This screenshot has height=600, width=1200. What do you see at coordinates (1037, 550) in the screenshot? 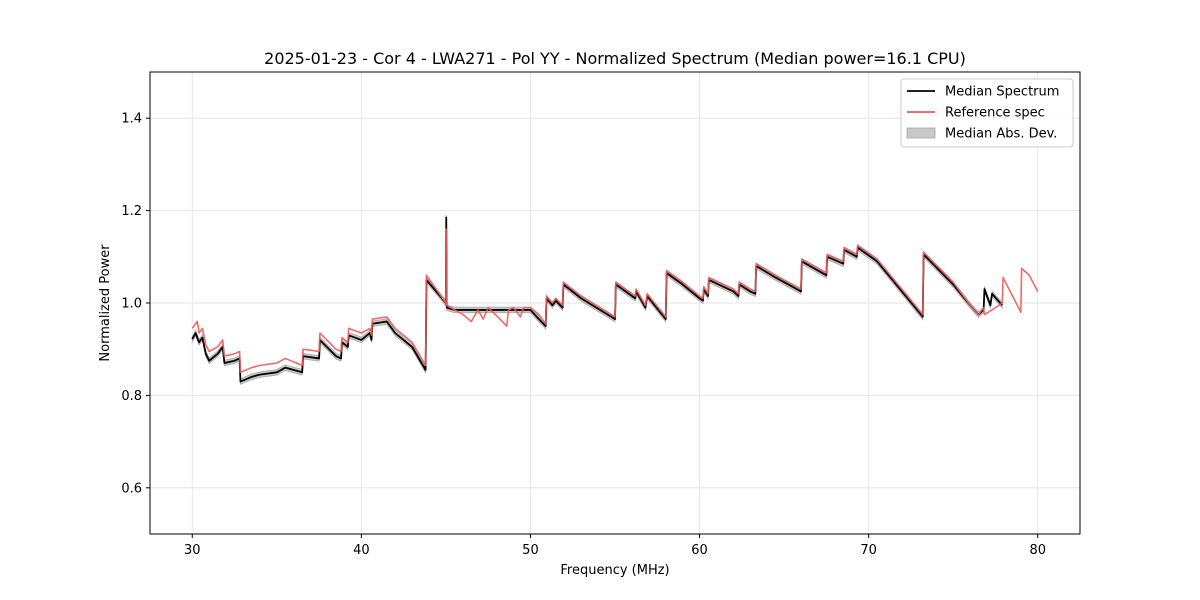
I see `x-tick-label-5: 80` at bounding box center [1037, 550].